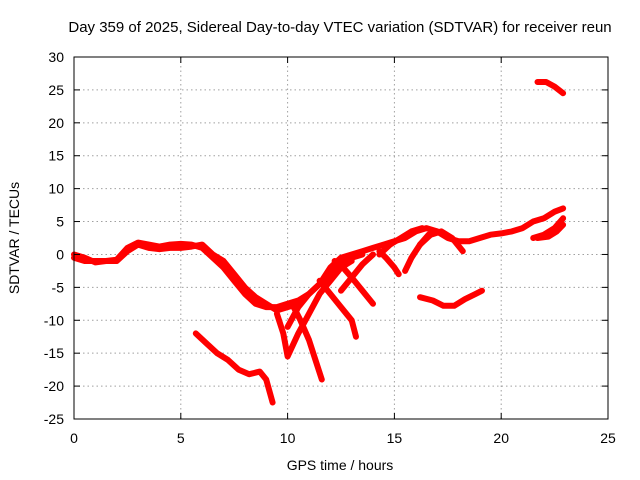  Describe the element at coordinates (608, 438) in the screenshot. I see `x-tick-label: 25` at that location.